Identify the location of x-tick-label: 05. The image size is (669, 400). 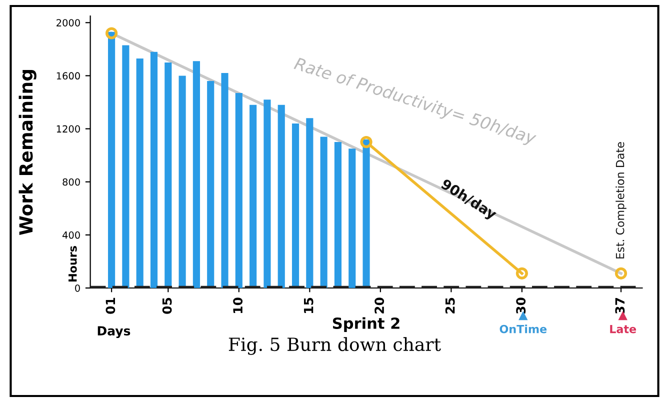
(167, 306).